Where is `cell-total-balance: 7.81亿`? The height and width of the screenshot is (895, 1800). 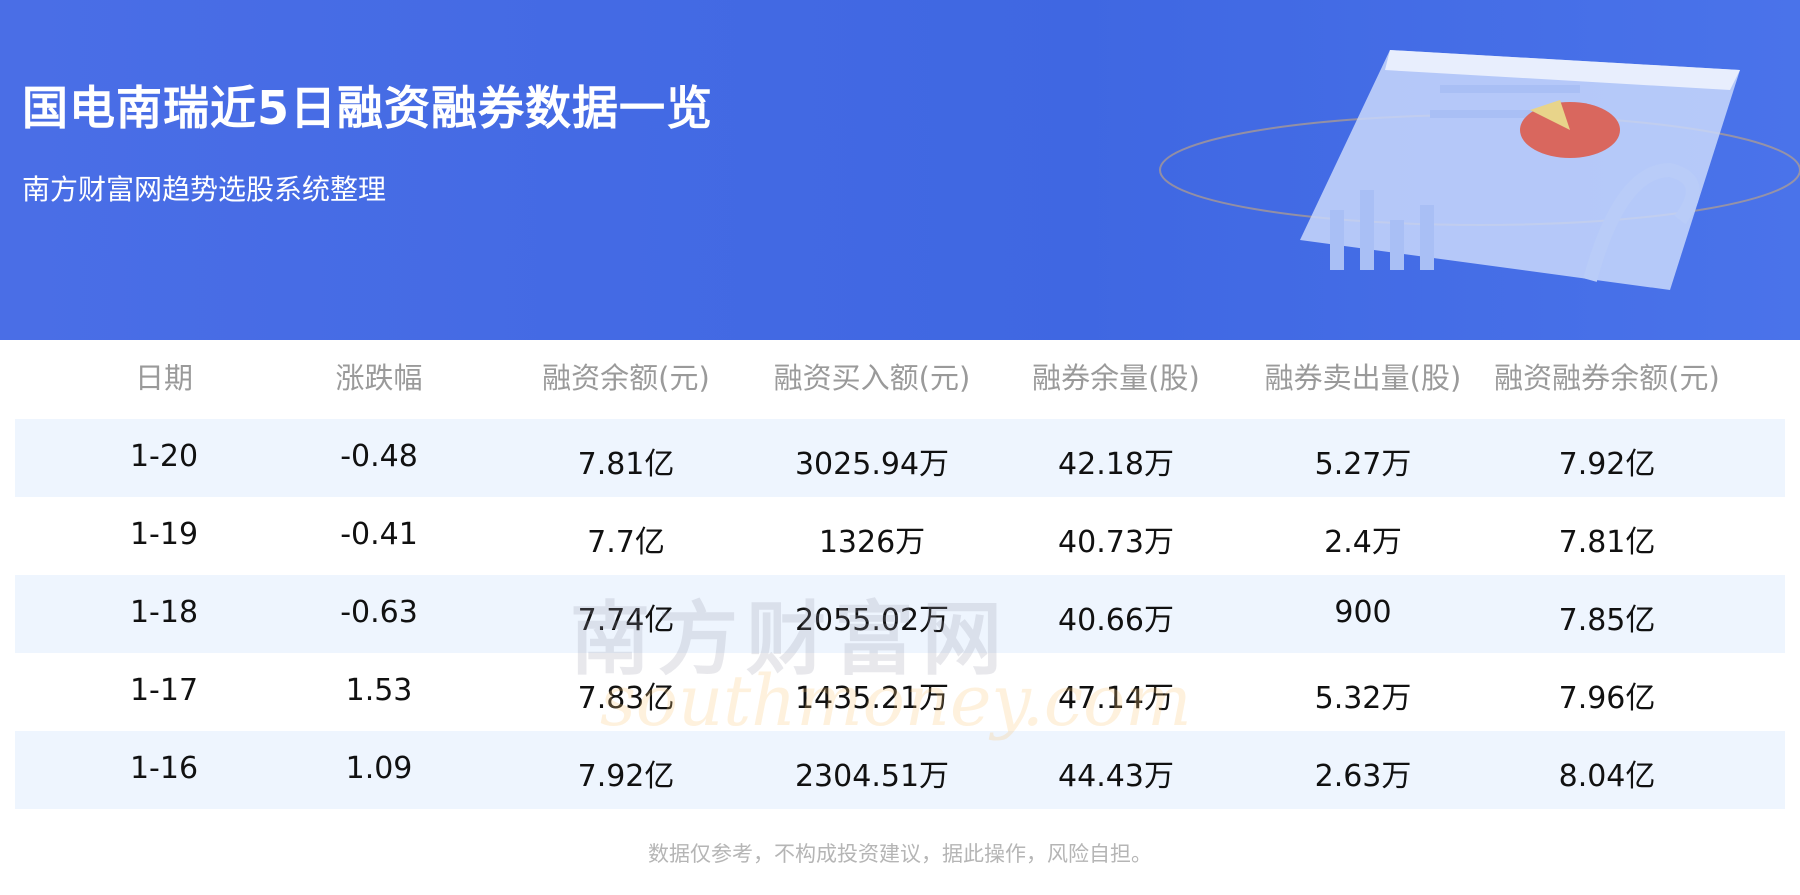 cell-total-balance: 7.81亿 is located at coordinates (1607, 542).